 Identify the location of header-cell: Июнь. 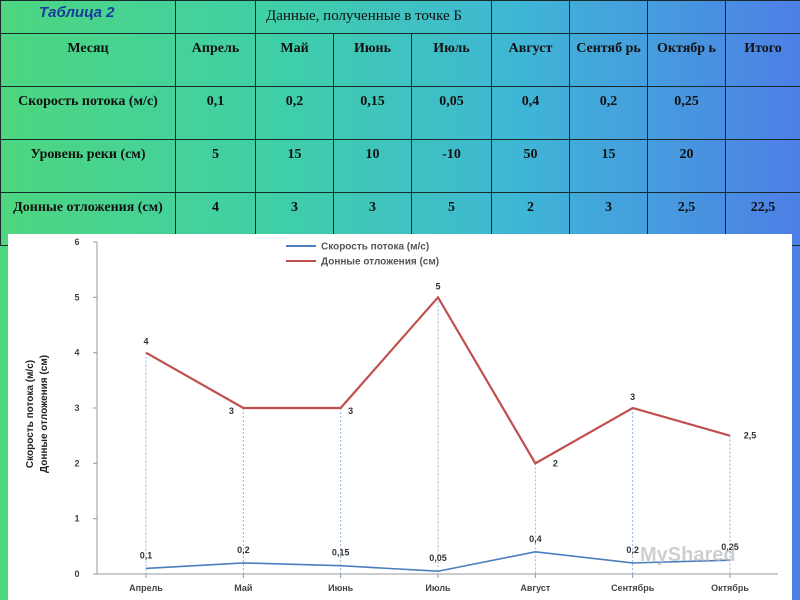
(372, 60).